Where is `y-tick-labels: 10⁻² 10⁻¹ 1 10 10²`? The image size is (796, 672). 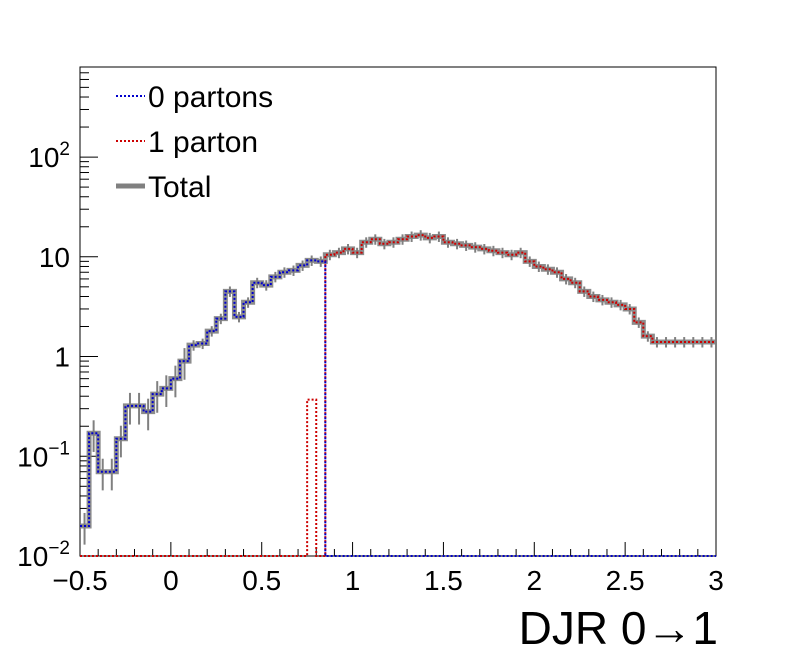 y-tick-labels: 10⁻² 10⁻¹ 1 10 10² is located at coordinates (43, 355).